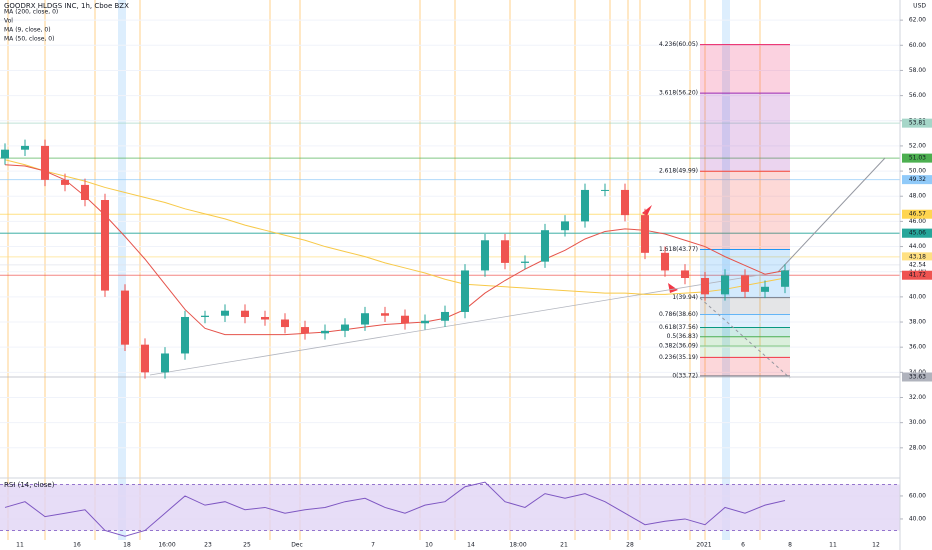  What do you see at coordinates (678, 357) in the screenshot?
I see `fib-label: 0.236(35.19)` at bounding box center [678, 357].